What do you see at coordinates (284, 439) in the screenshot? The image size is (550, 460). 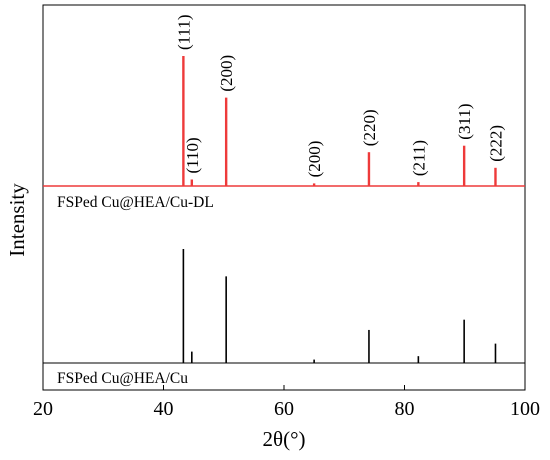 I see `x-axis-label: 2θ(°)` at bounding box center [284, 439].